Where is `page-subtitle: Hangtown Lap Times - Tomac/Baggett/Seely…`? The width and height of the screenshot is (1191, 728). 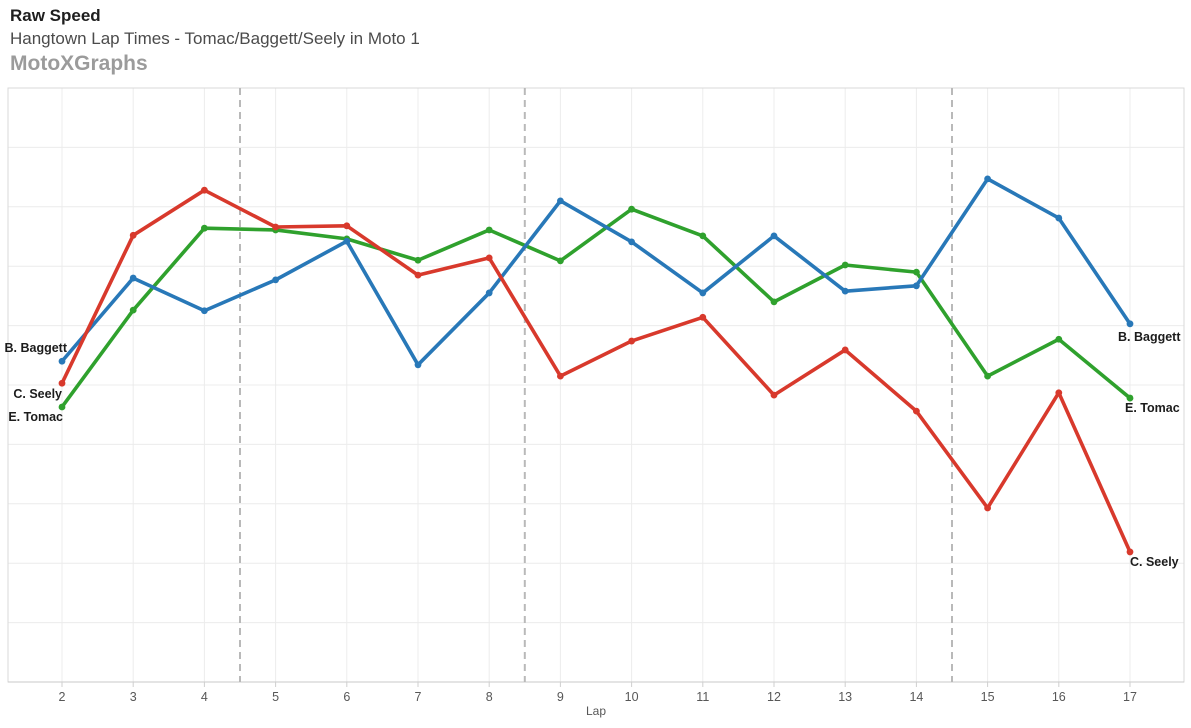 page-subtitle: Hangtown Lap Times - Tomac/Baggett/Seely… is located at coordinates (215, 38).